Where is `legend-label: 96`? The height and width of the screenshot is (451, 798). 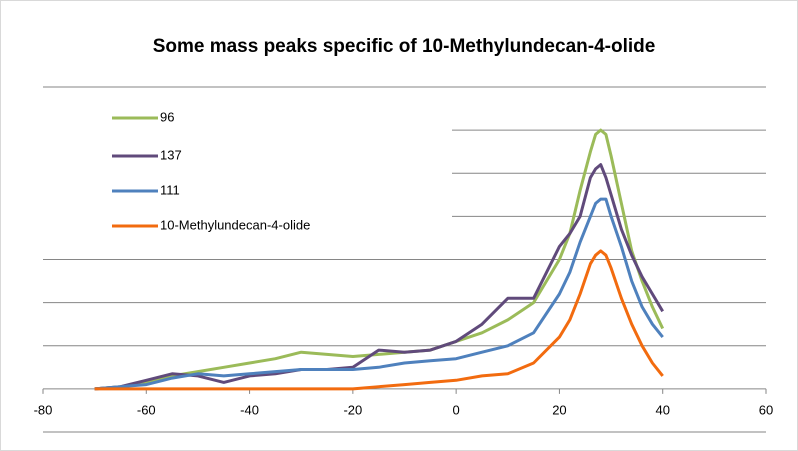
legend-label: 96 is located at coordinates (167, 116).